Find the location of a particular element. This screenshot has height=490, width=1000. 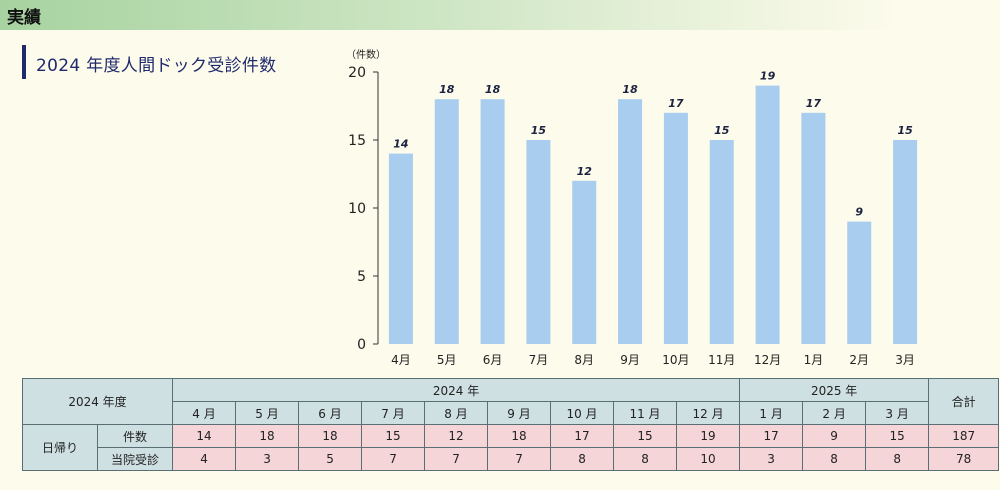

month-header-cell: 9 月 is located at coordinates (519, 413).